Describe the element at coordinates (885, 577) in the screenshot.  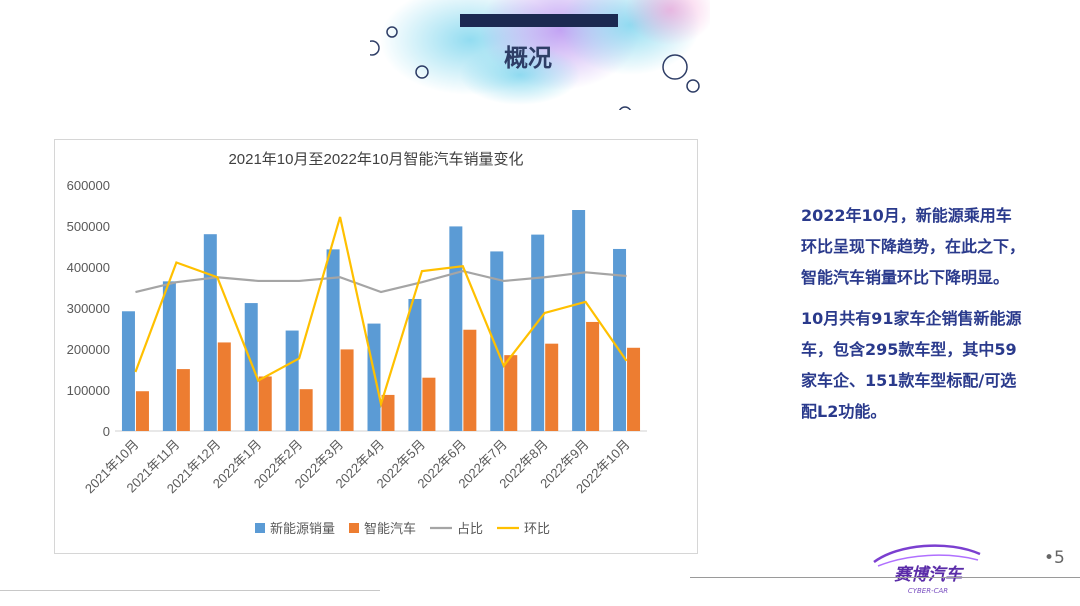
I see `footer-divider` at that location.